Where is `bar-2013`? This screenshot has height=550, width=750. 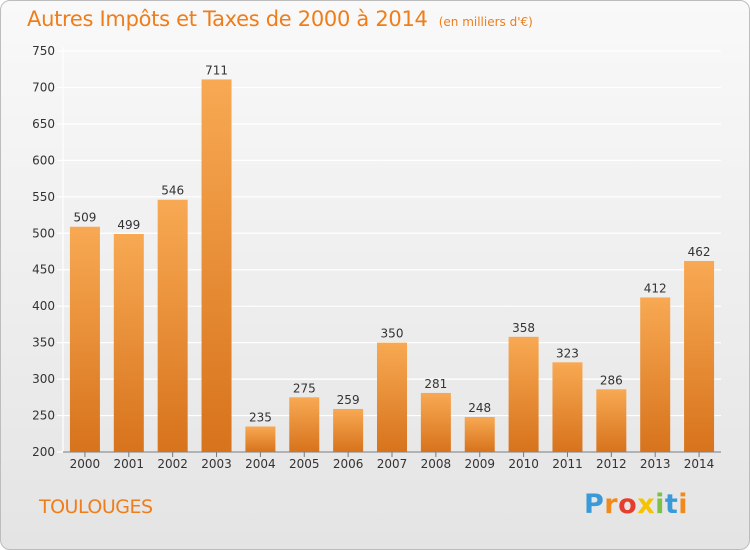
bar-2013 is located at coordinates (655, 374).